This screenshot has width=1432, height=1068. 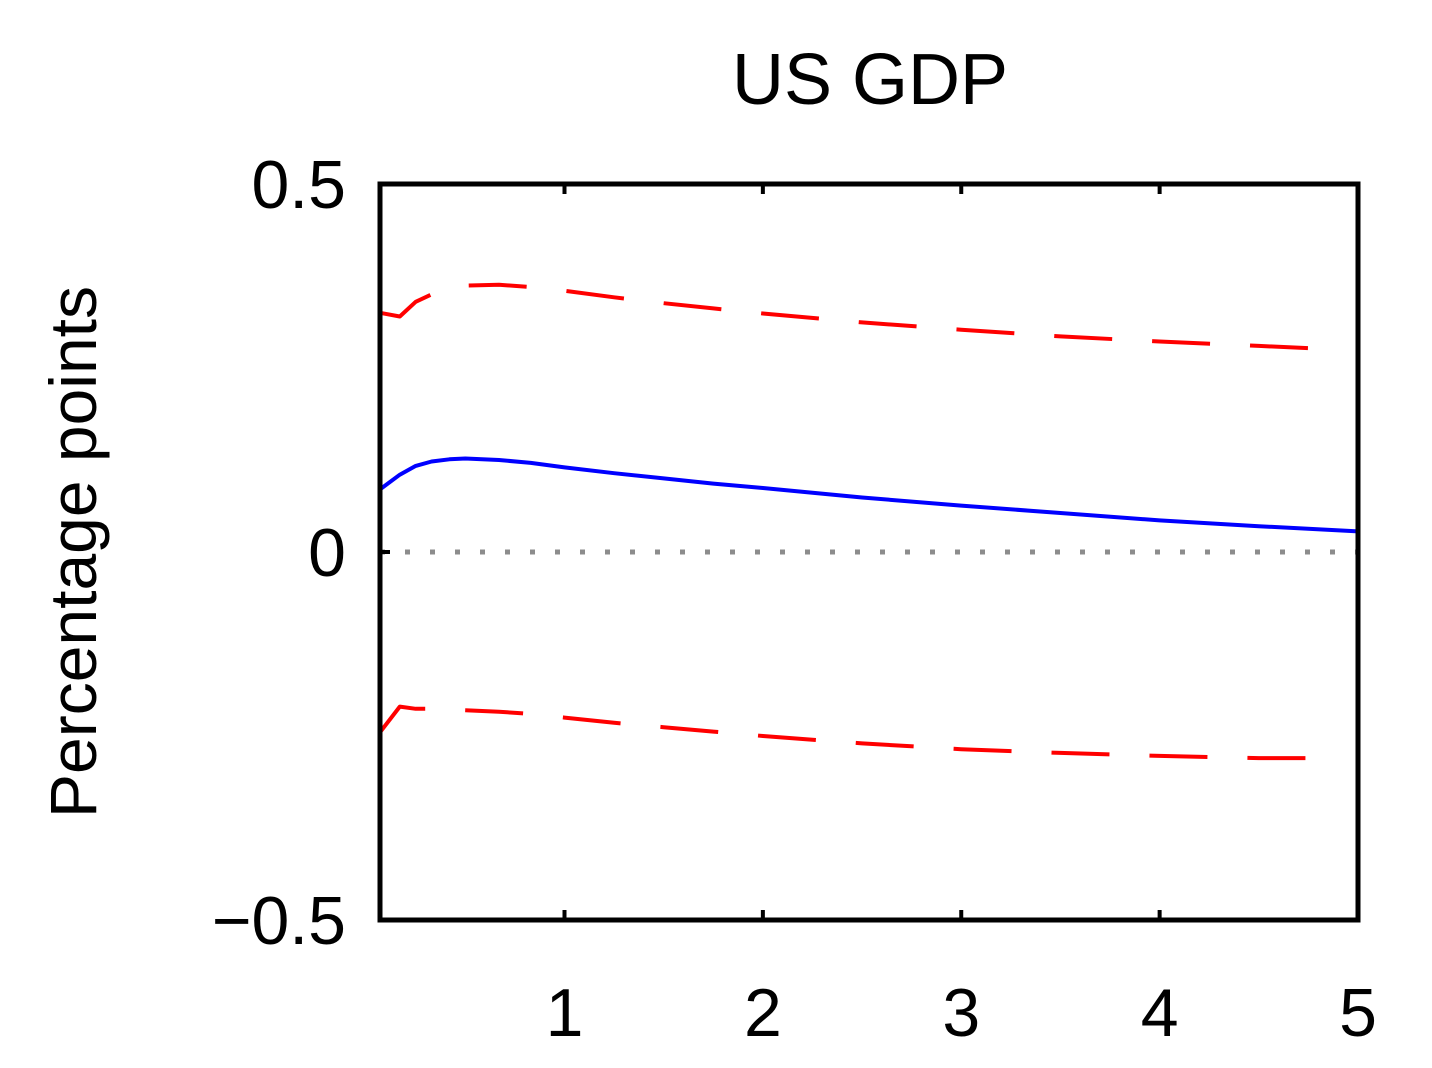 What do you see at coordinates (301, 553) in the screenshot?
I see `y-ticks-group: −0.5 0 0.5` at bounding box center [301, 553].